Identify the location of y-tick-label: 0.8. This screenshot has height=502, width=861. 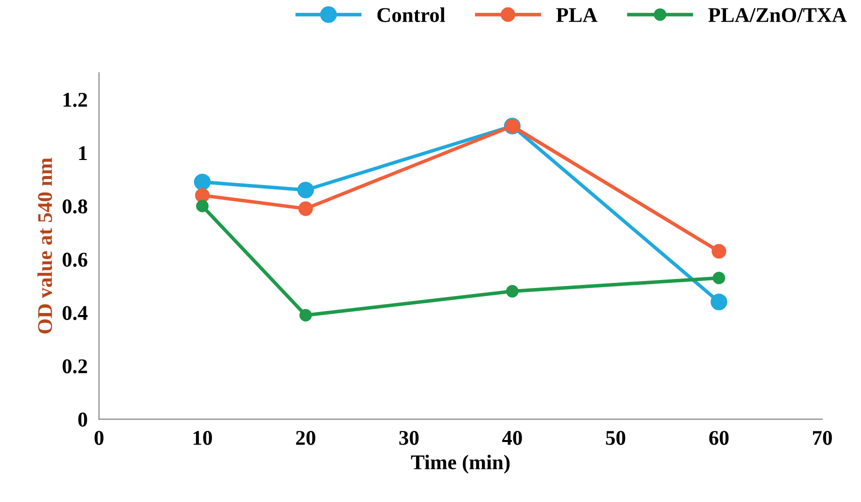
(75, 206).